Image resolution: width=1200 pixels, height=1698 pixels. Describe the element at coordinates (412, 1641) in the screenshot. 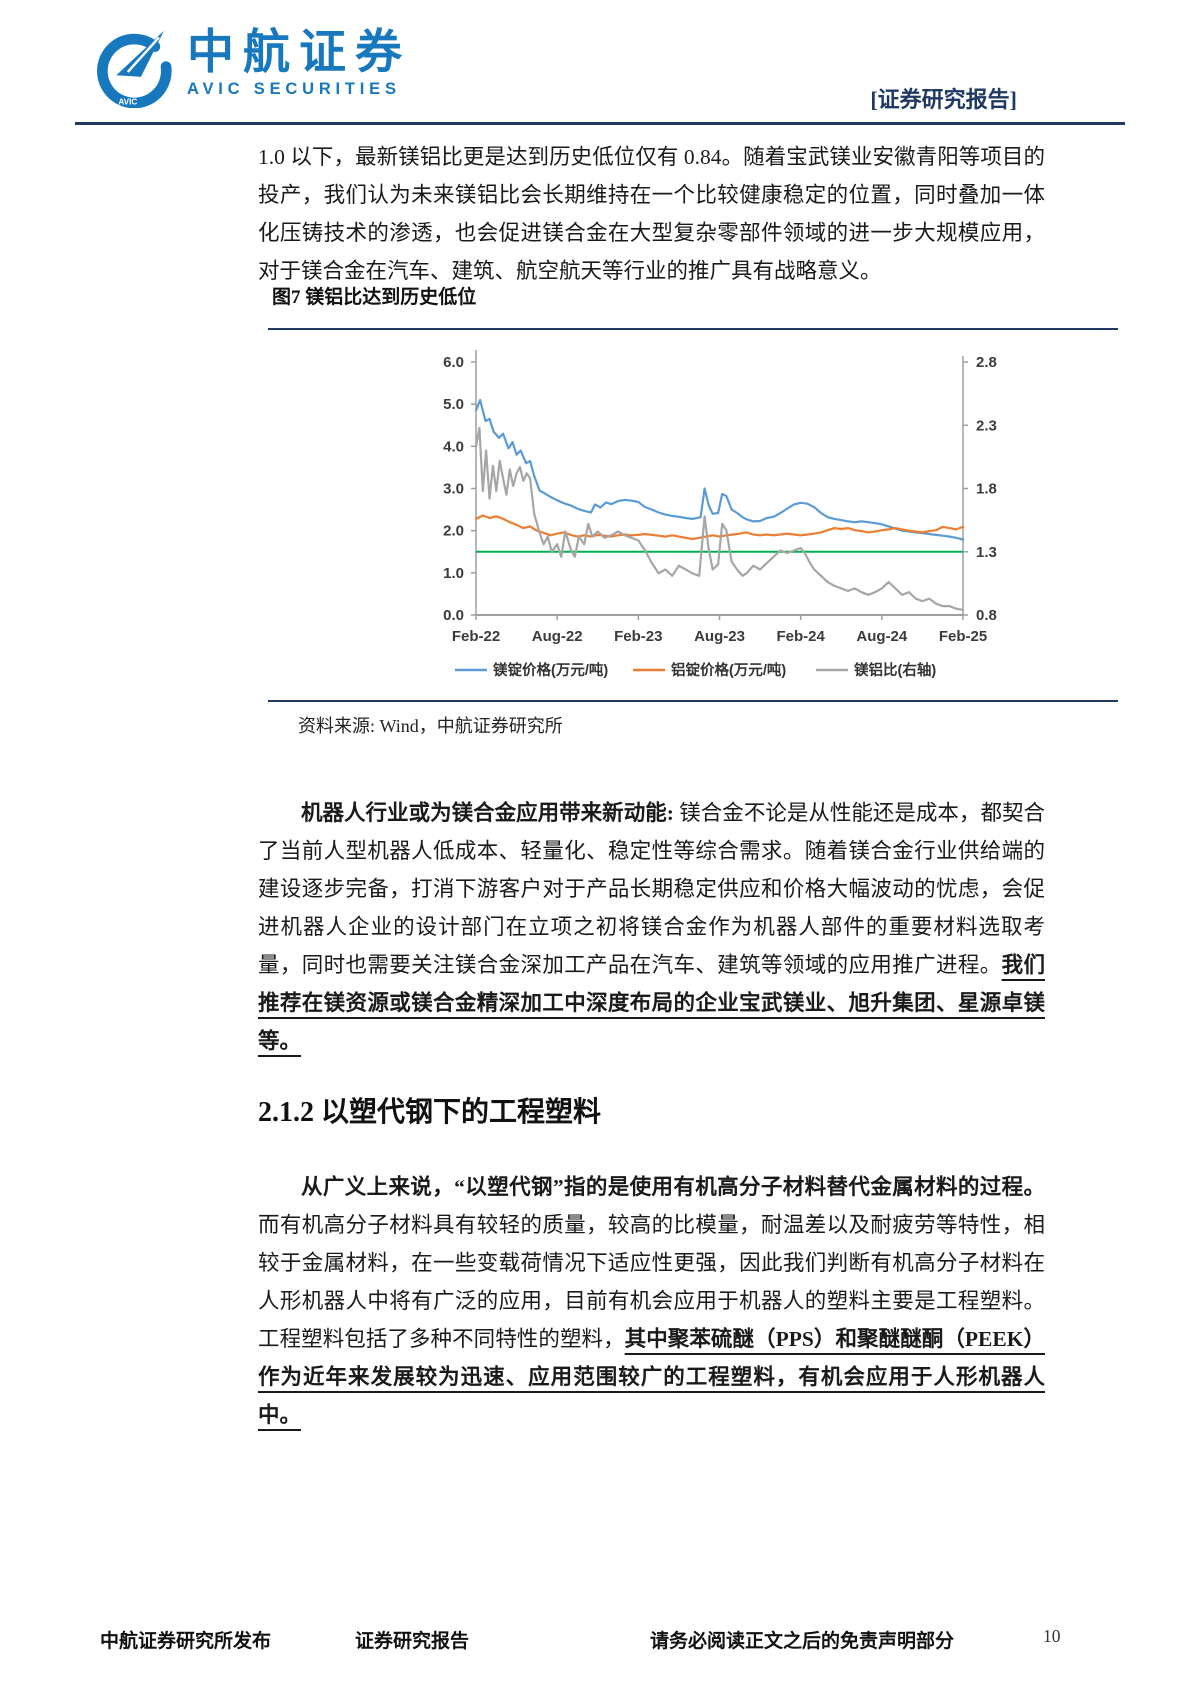

I see `footer-report-type: 证券研究报告` at that location.